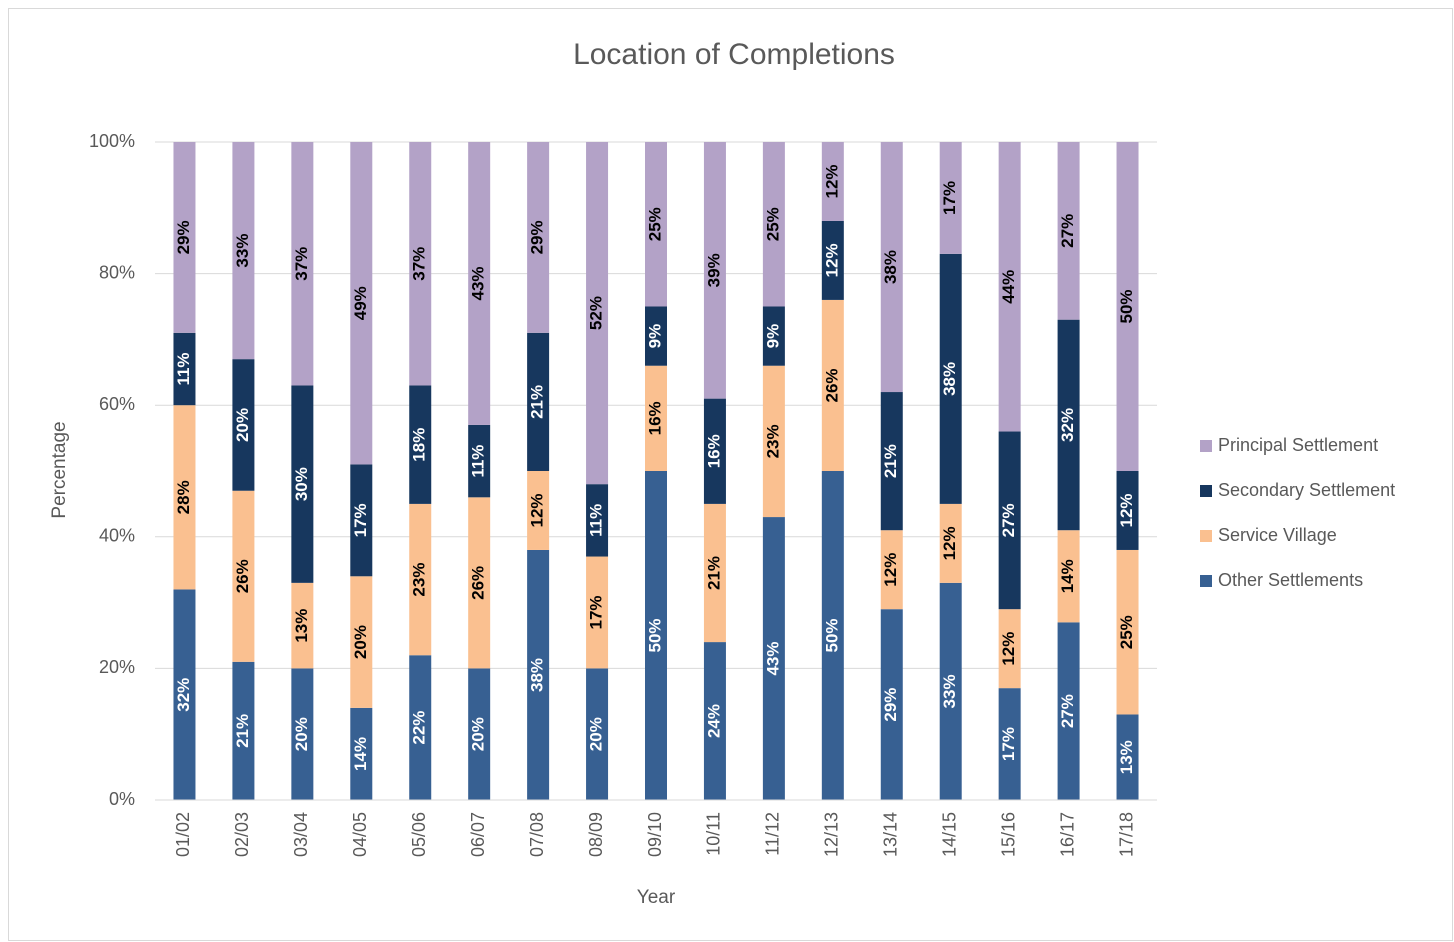 The width and height of the screenshot is (1454, 942). Describe the element at coordinates (596, 834) in the screenshot. I see `x-tick-label: 08/09` at that location.